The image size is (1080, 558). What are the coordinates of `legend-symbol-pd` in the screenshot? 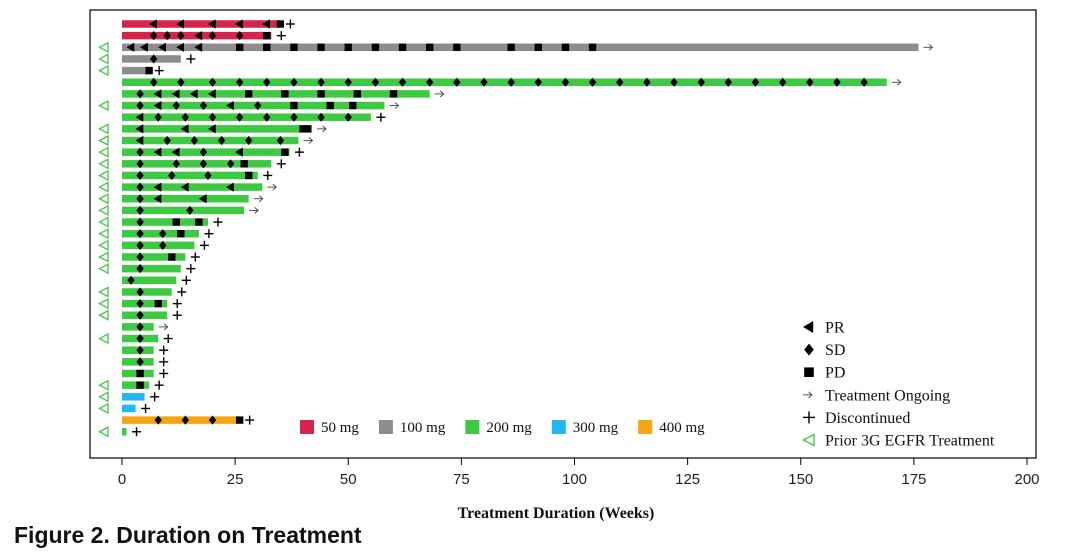 It's located at (809, 372).